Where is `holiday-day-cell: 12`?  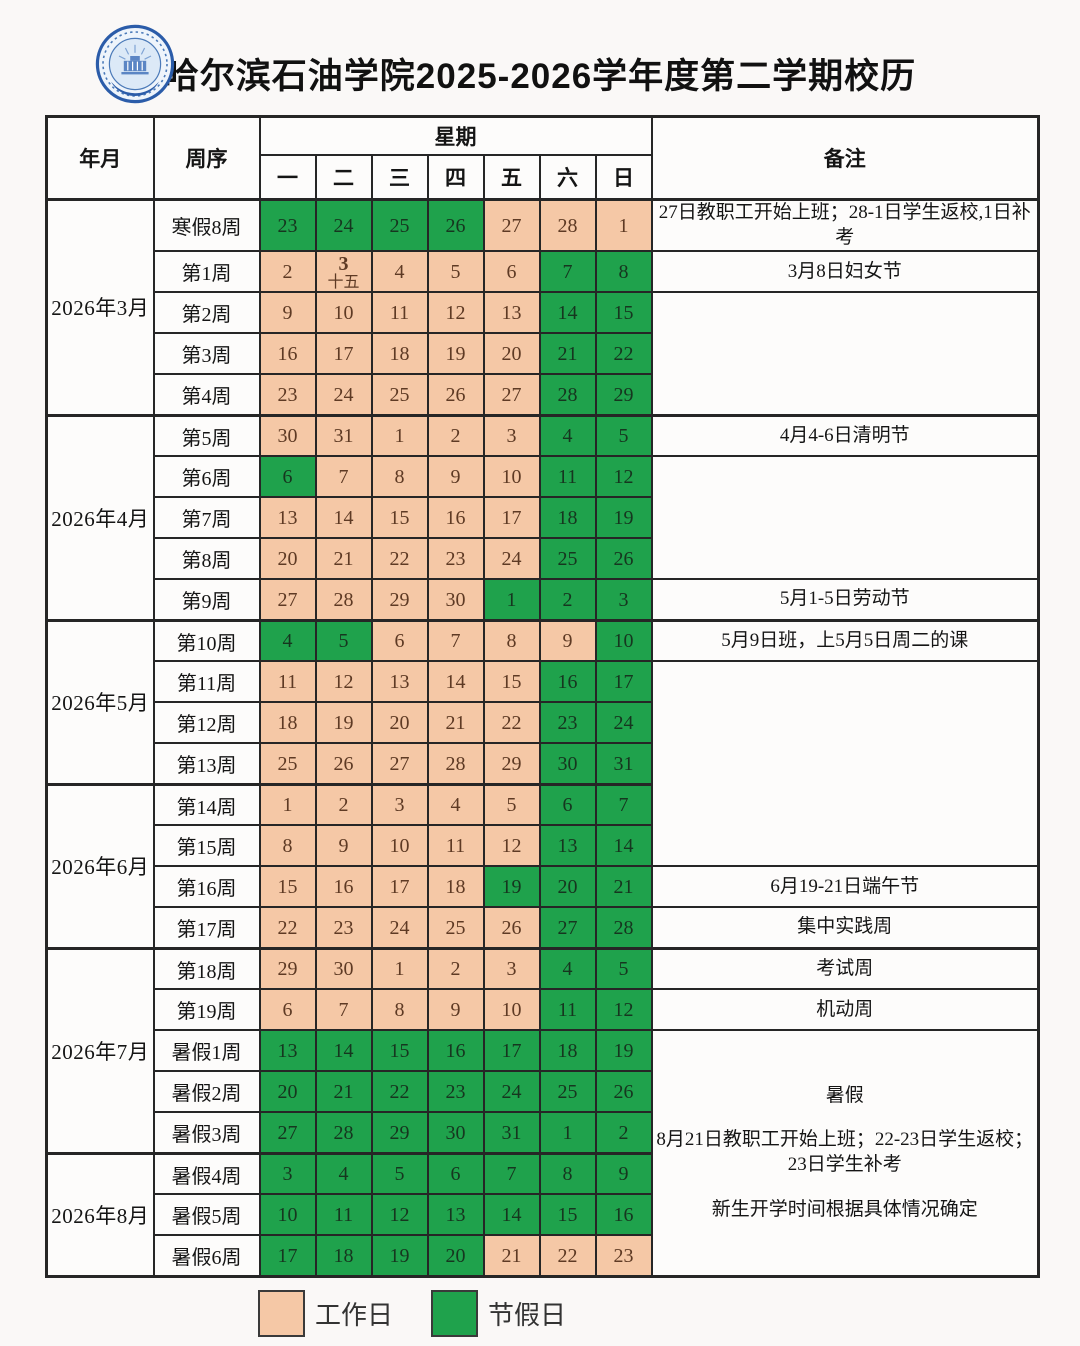 holiday-day-cell: 12 is located at coordinates (399, 1215).